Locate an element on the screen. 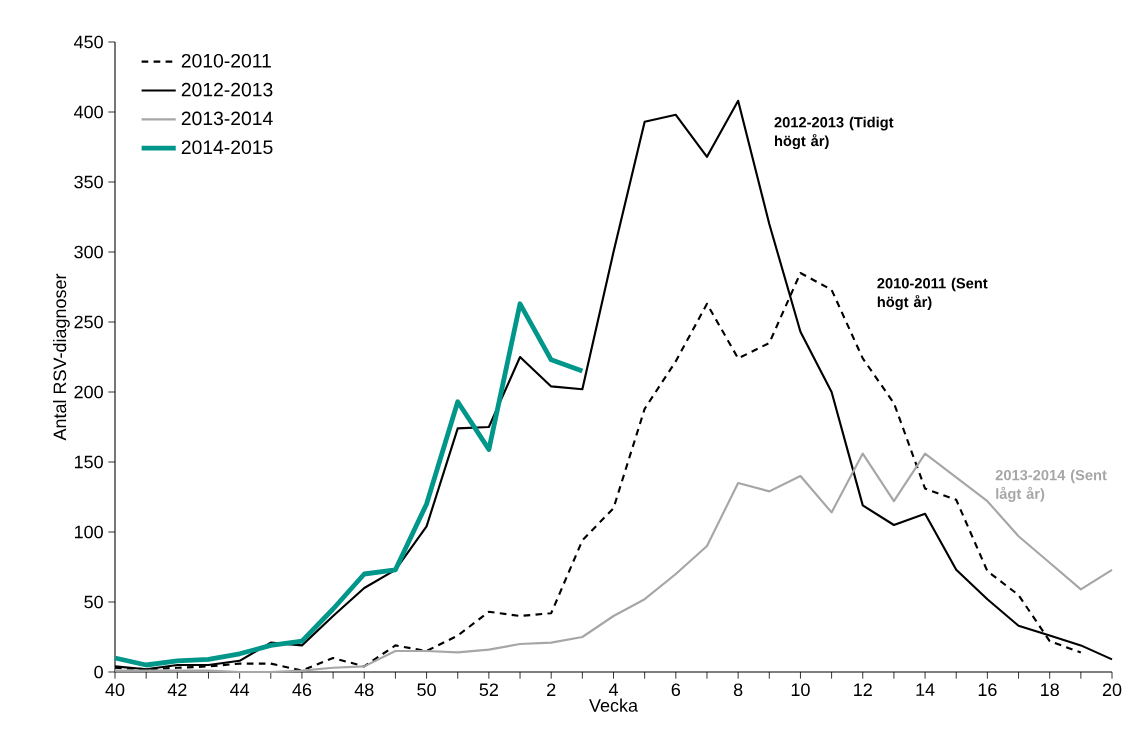 This screenshot has width=1132, height=744. annotation: 2010-2011 (Sent högt år) is located at coordinates (932, 294).